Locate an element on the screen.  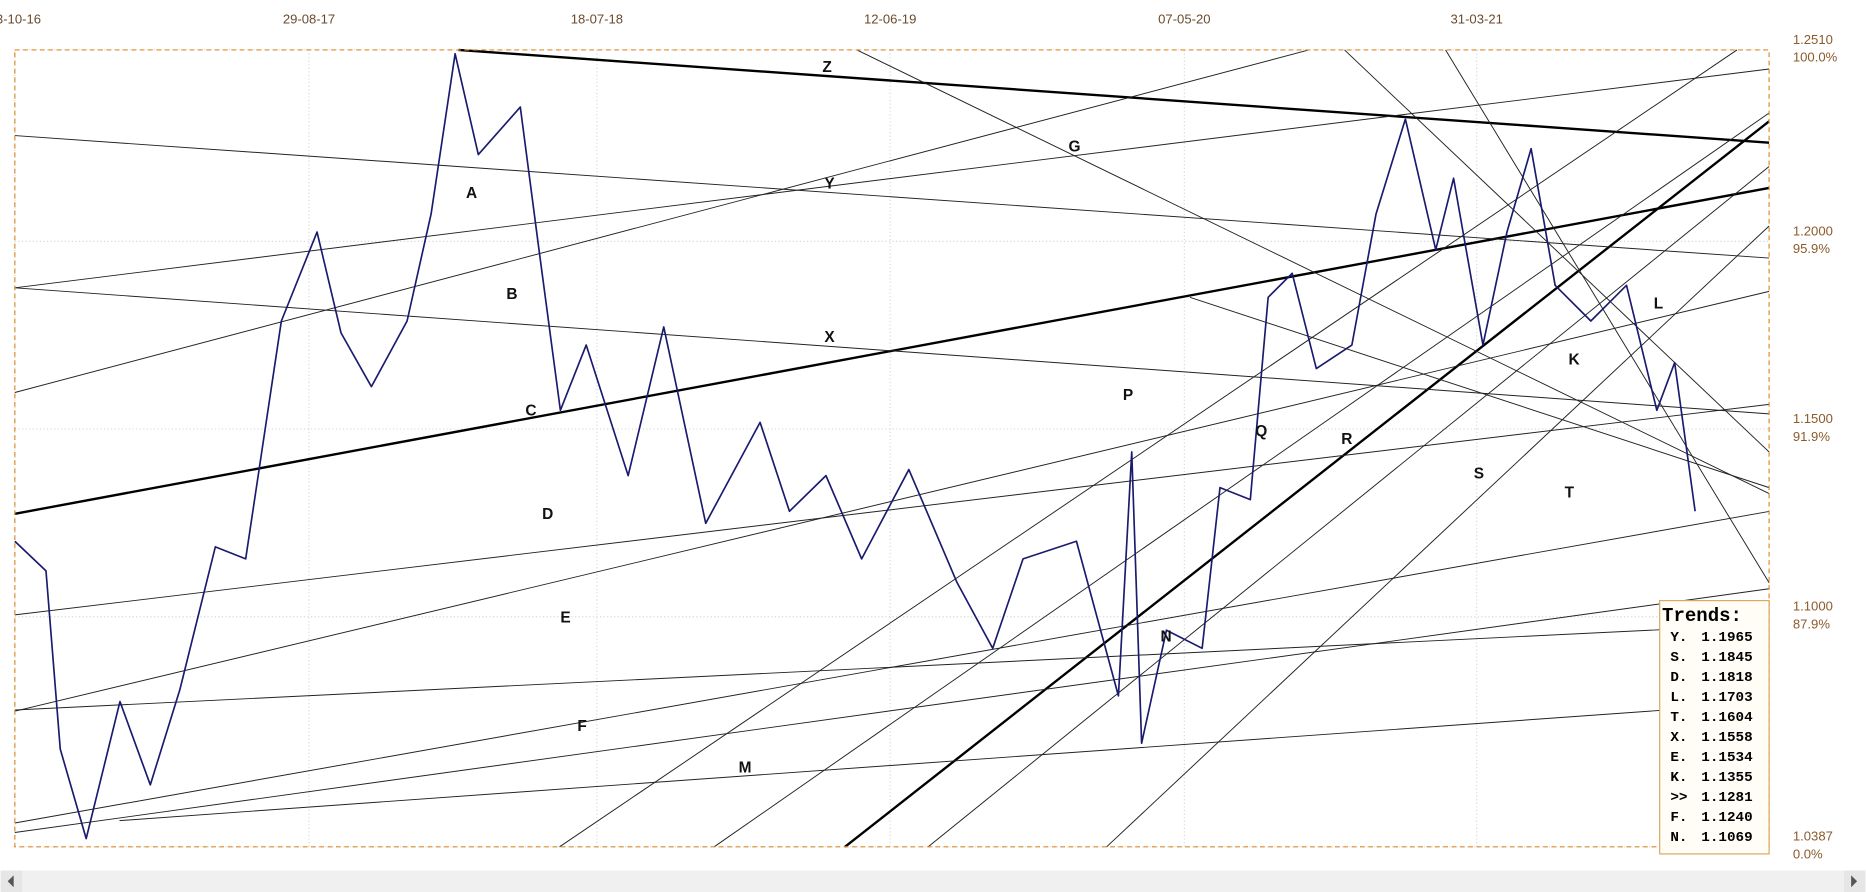
trend-label: M is located at coordinates (745, 767).